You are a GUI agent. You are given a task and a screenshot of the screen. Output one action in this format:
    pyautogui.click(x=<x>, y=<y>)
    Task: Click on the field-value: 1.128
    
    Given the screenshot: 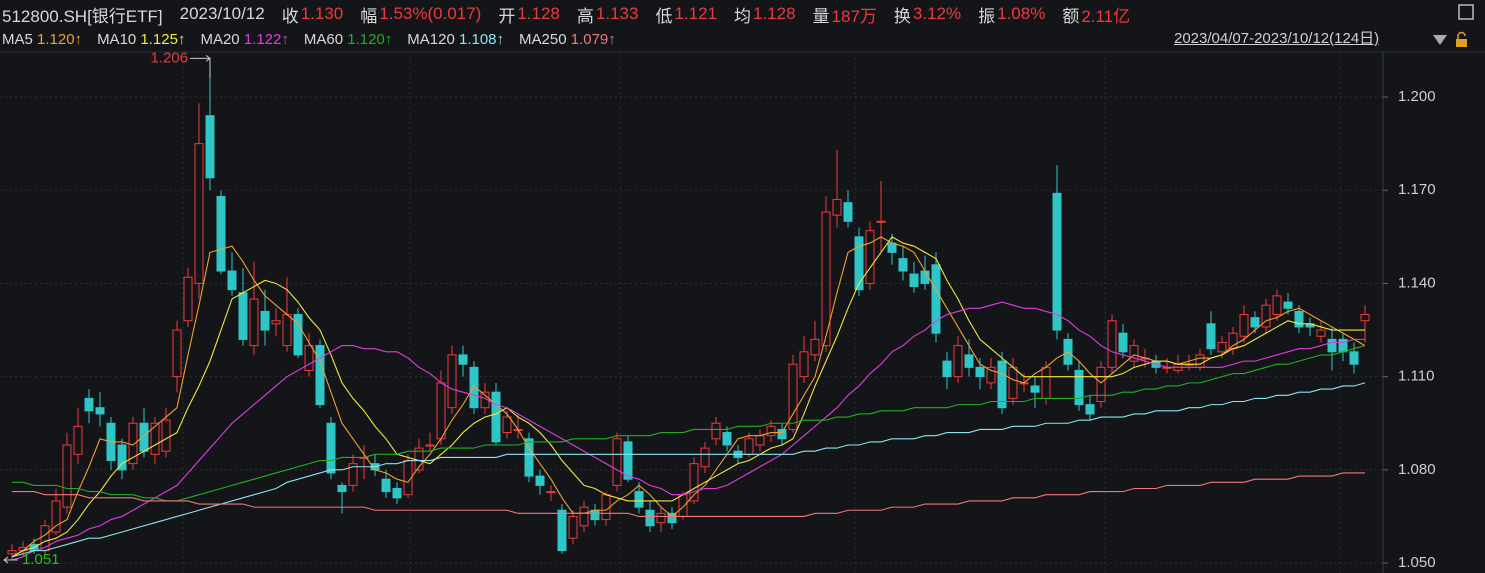 What is the action you would take?
    pyautogui.click(x=538, y=13)
    